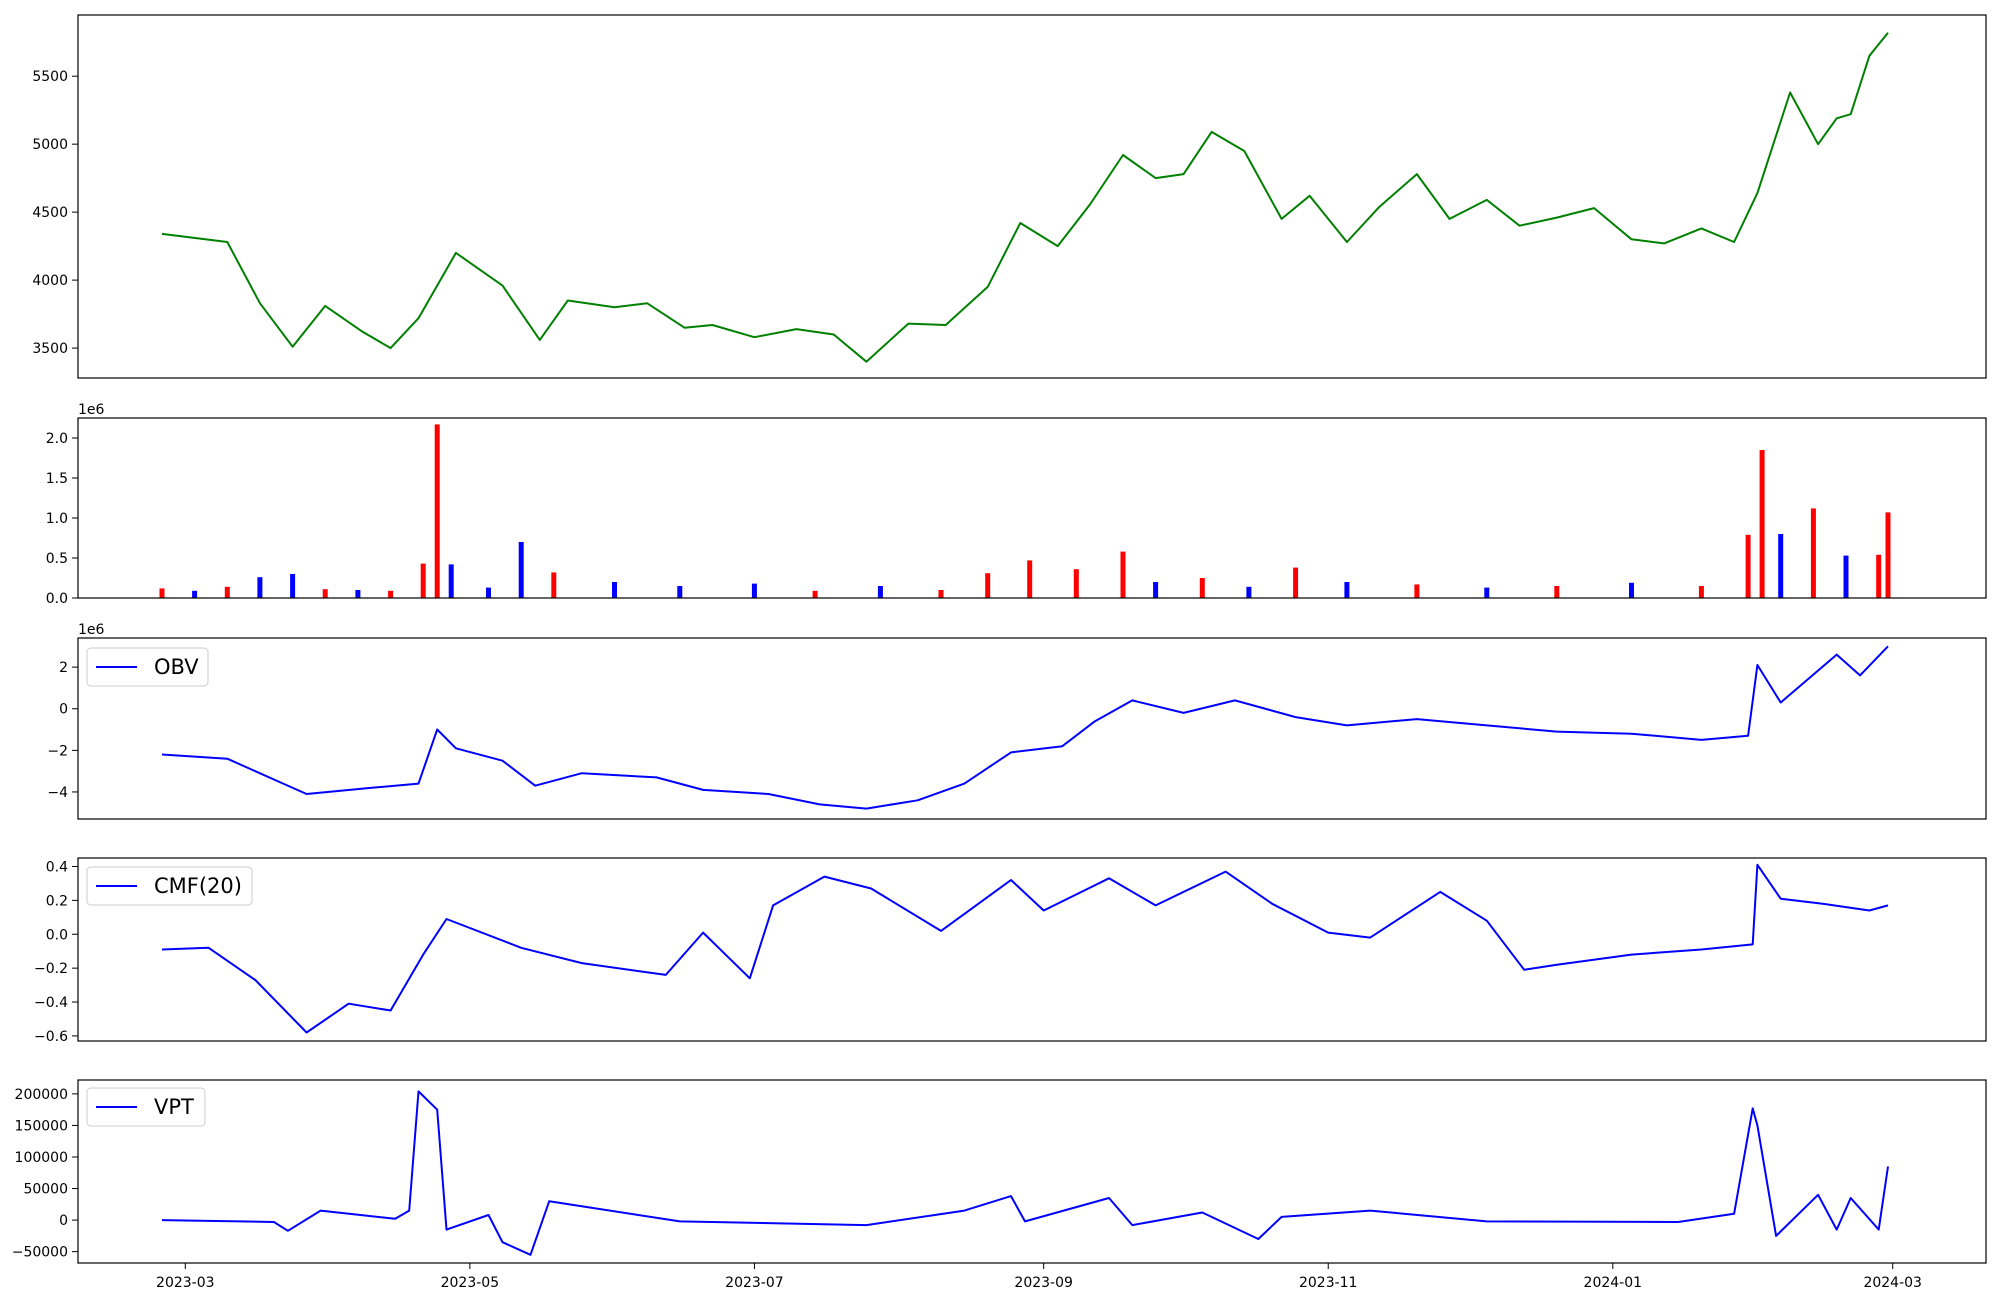  I want to click on cmf-ytick-label: 0.4, so click(57, 867).